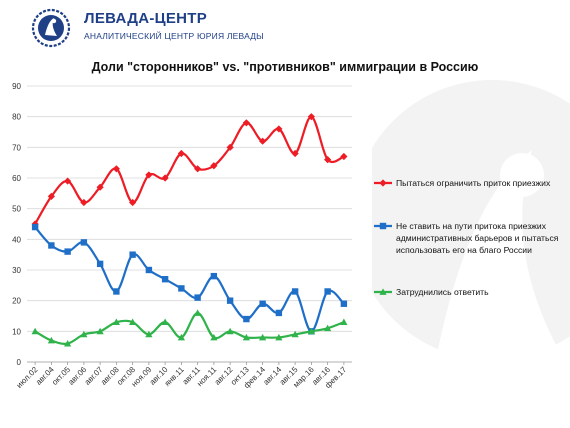 Image resolution: width=570 pixels, height=428 pixels. What do you see at coordinates (16, 331) in the screenshot?
I see `y-tick-label: 10` at bounding box center [16, 331].